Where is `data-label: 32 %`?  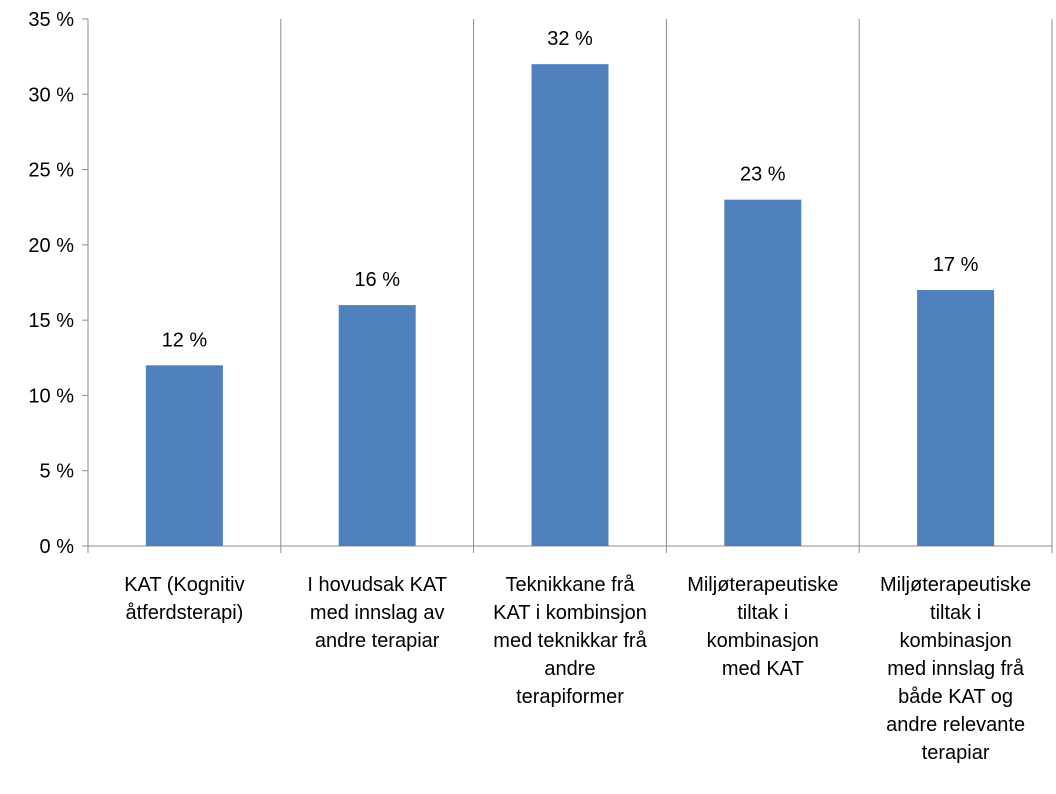
data-label: 32 % is located at coordinates (570, 39).